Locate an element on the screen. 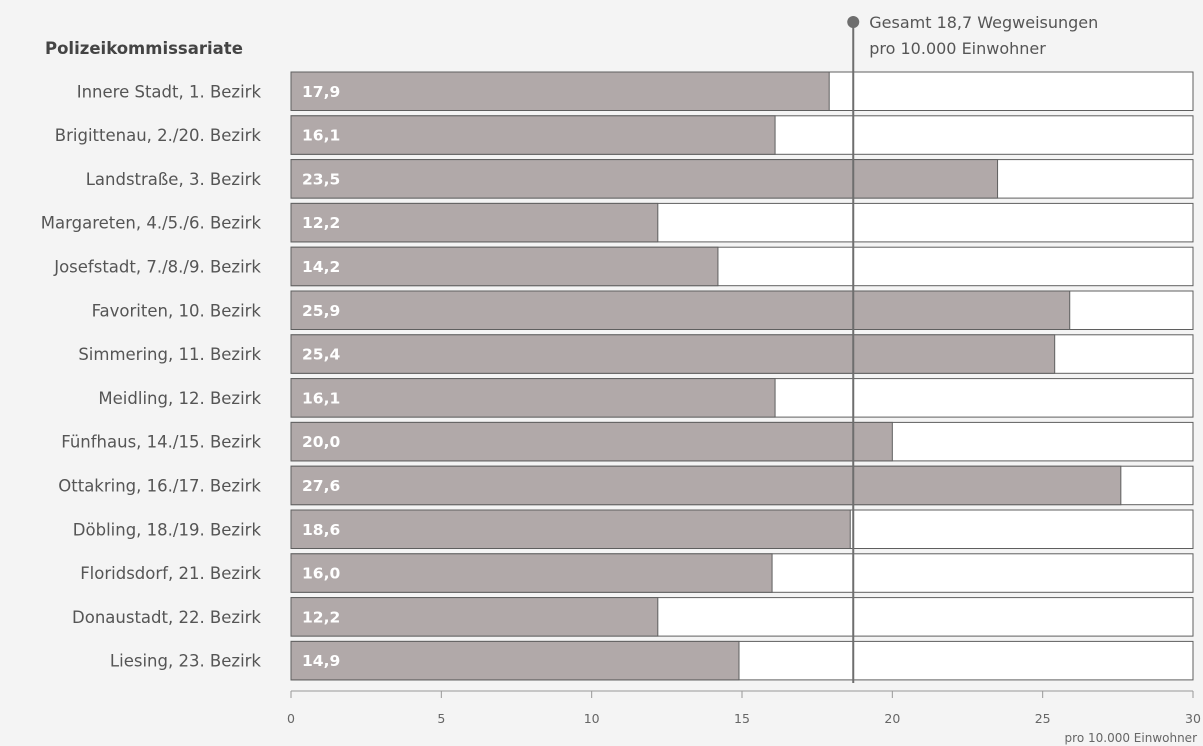  bar-value-label: 18,6 is located at coordinates (321, 530).